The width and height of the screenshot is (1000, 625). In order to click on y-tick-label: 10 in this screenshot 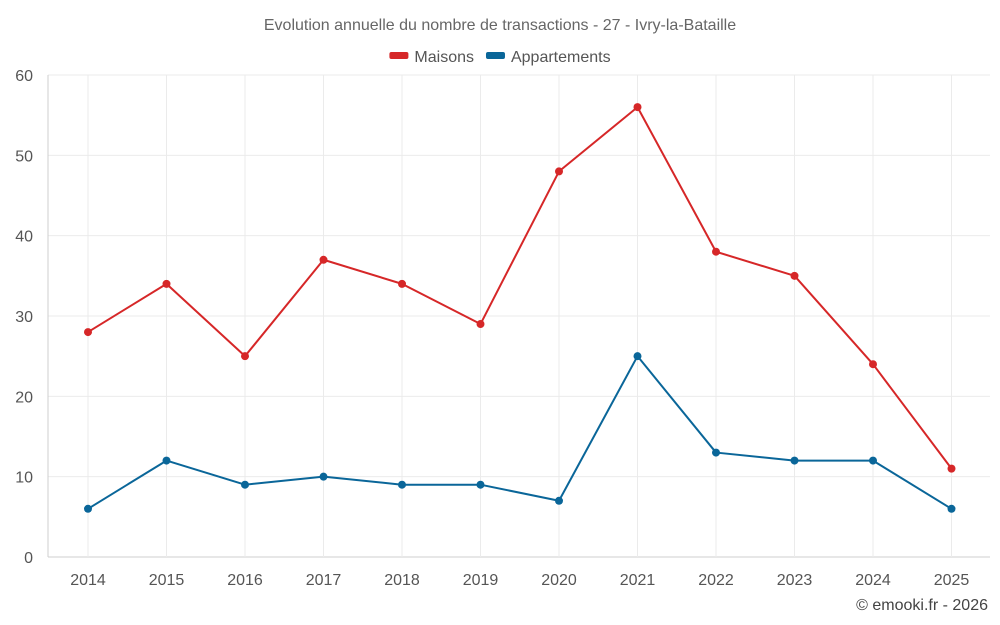, I will do `click(24, 478)`.